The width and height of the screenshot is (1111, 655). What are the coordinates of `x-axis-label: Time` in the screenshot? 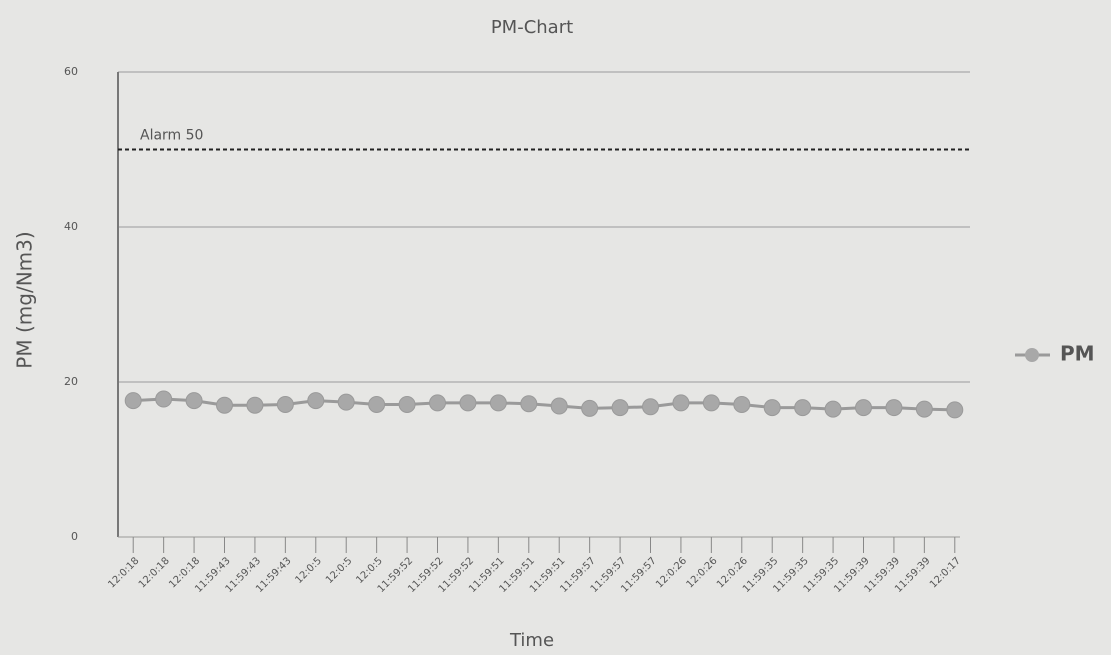 It's located at (531, 640).